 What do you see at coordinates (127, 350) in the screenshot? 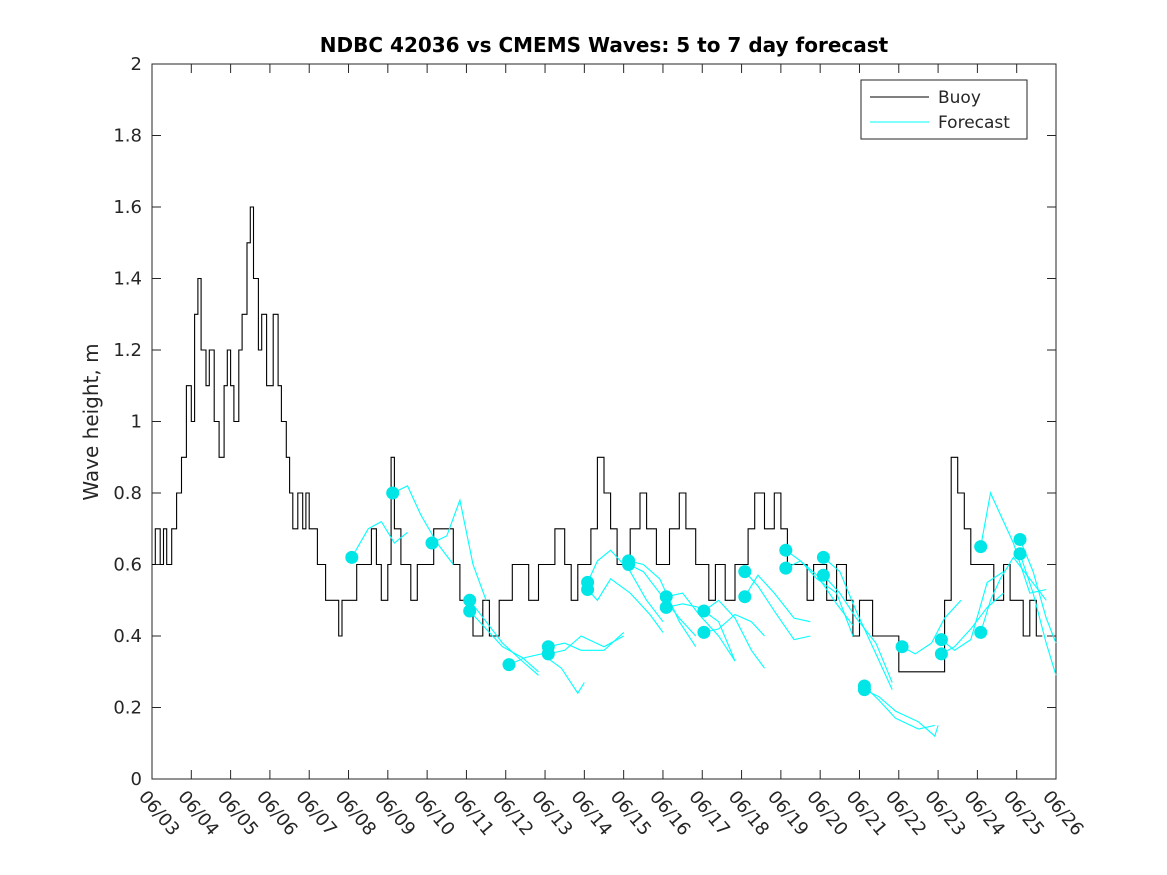
I see `y-tick-label: 1.2` at bounding box center [127, 350].